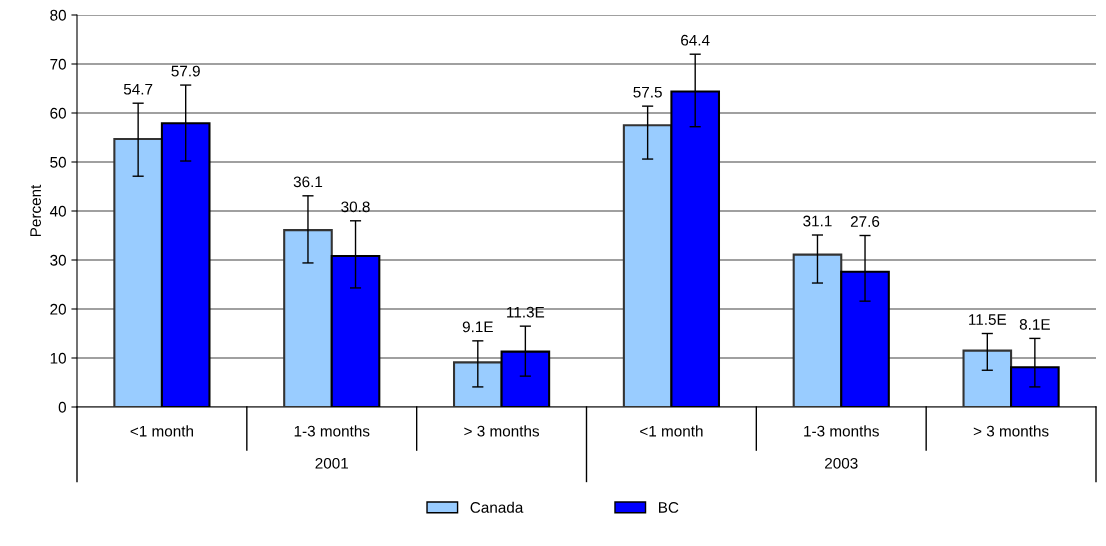 This screenshot has height=546, width=1106. Describe the element at coordinates (817, 221) in the screenshot. I see `data-label: 31.1` at that location.